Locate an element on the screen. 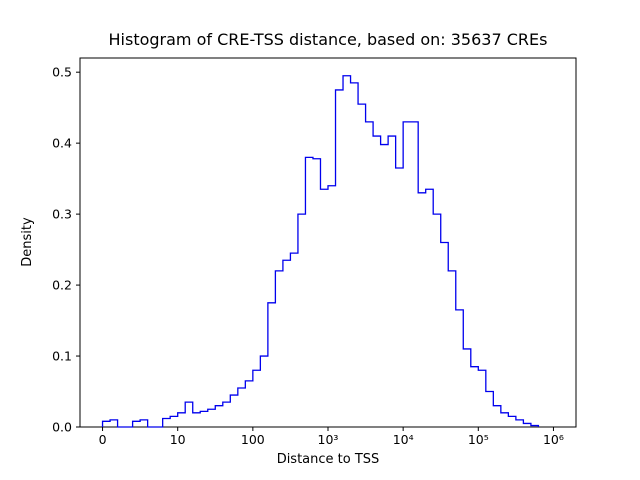  y-tick-label: 0.0 is located at coordinates (62, 427).